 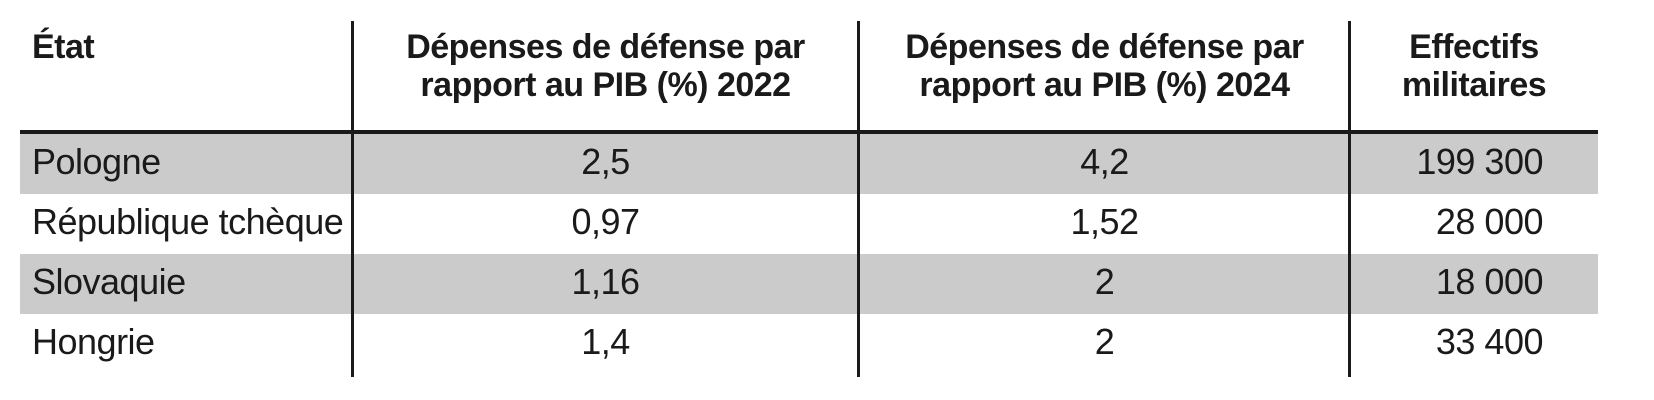 I want to click on cell-etat: République tchèque, so click(x=188, y=221).